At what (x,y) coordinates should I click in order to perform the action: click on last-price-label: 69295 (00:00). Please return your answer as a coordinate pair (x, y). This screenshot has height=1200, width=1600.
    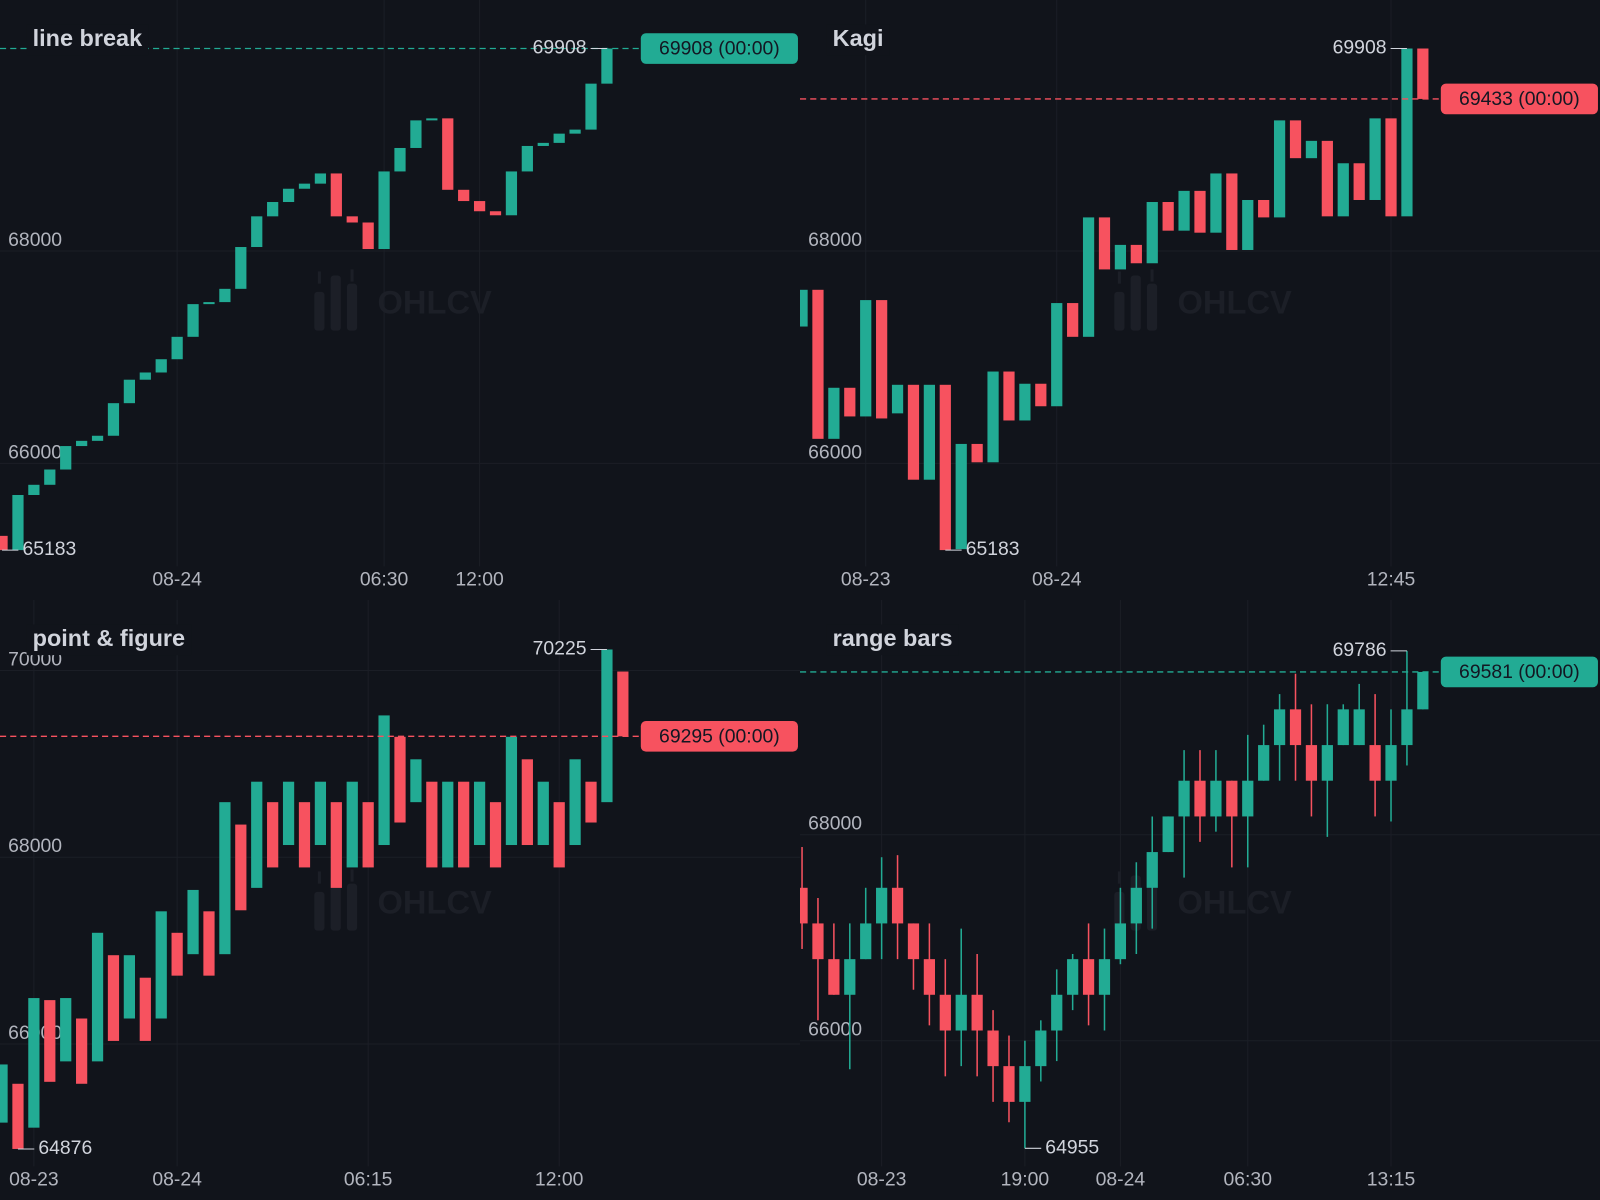
    Looking at the image, I should click on (719, 736).